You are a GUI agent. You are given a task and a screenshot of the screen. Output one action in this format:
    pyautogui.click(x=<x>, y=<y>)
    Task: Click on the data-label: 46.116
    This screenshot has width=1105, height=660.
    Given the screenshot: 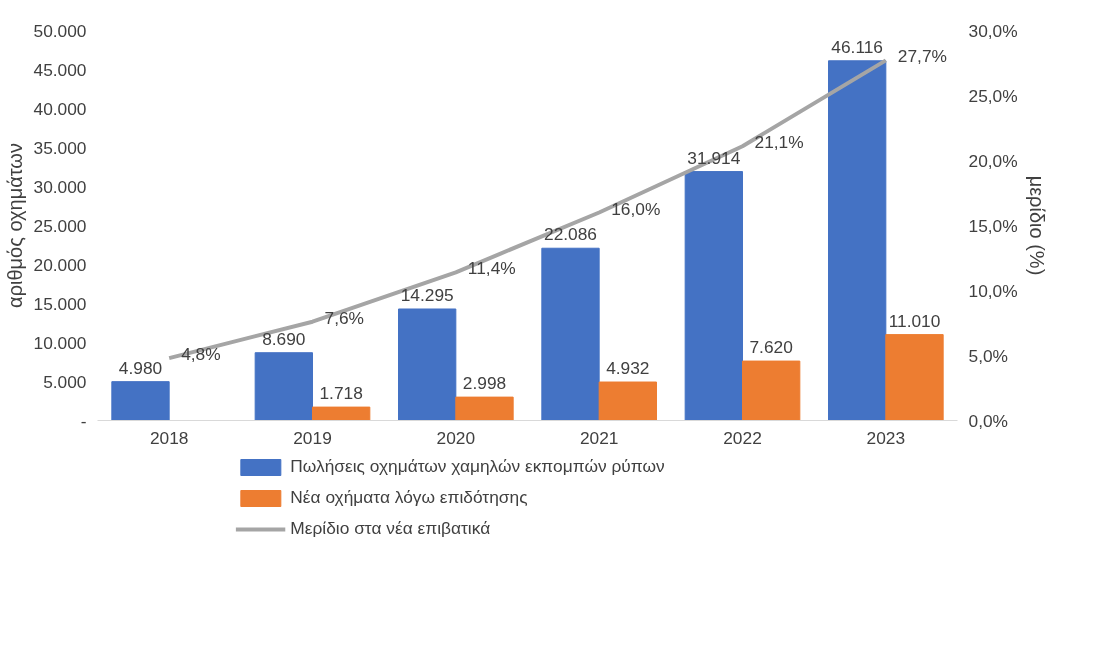 What is the action you would take?
    pyautogui.click(x=857, y=46)
    